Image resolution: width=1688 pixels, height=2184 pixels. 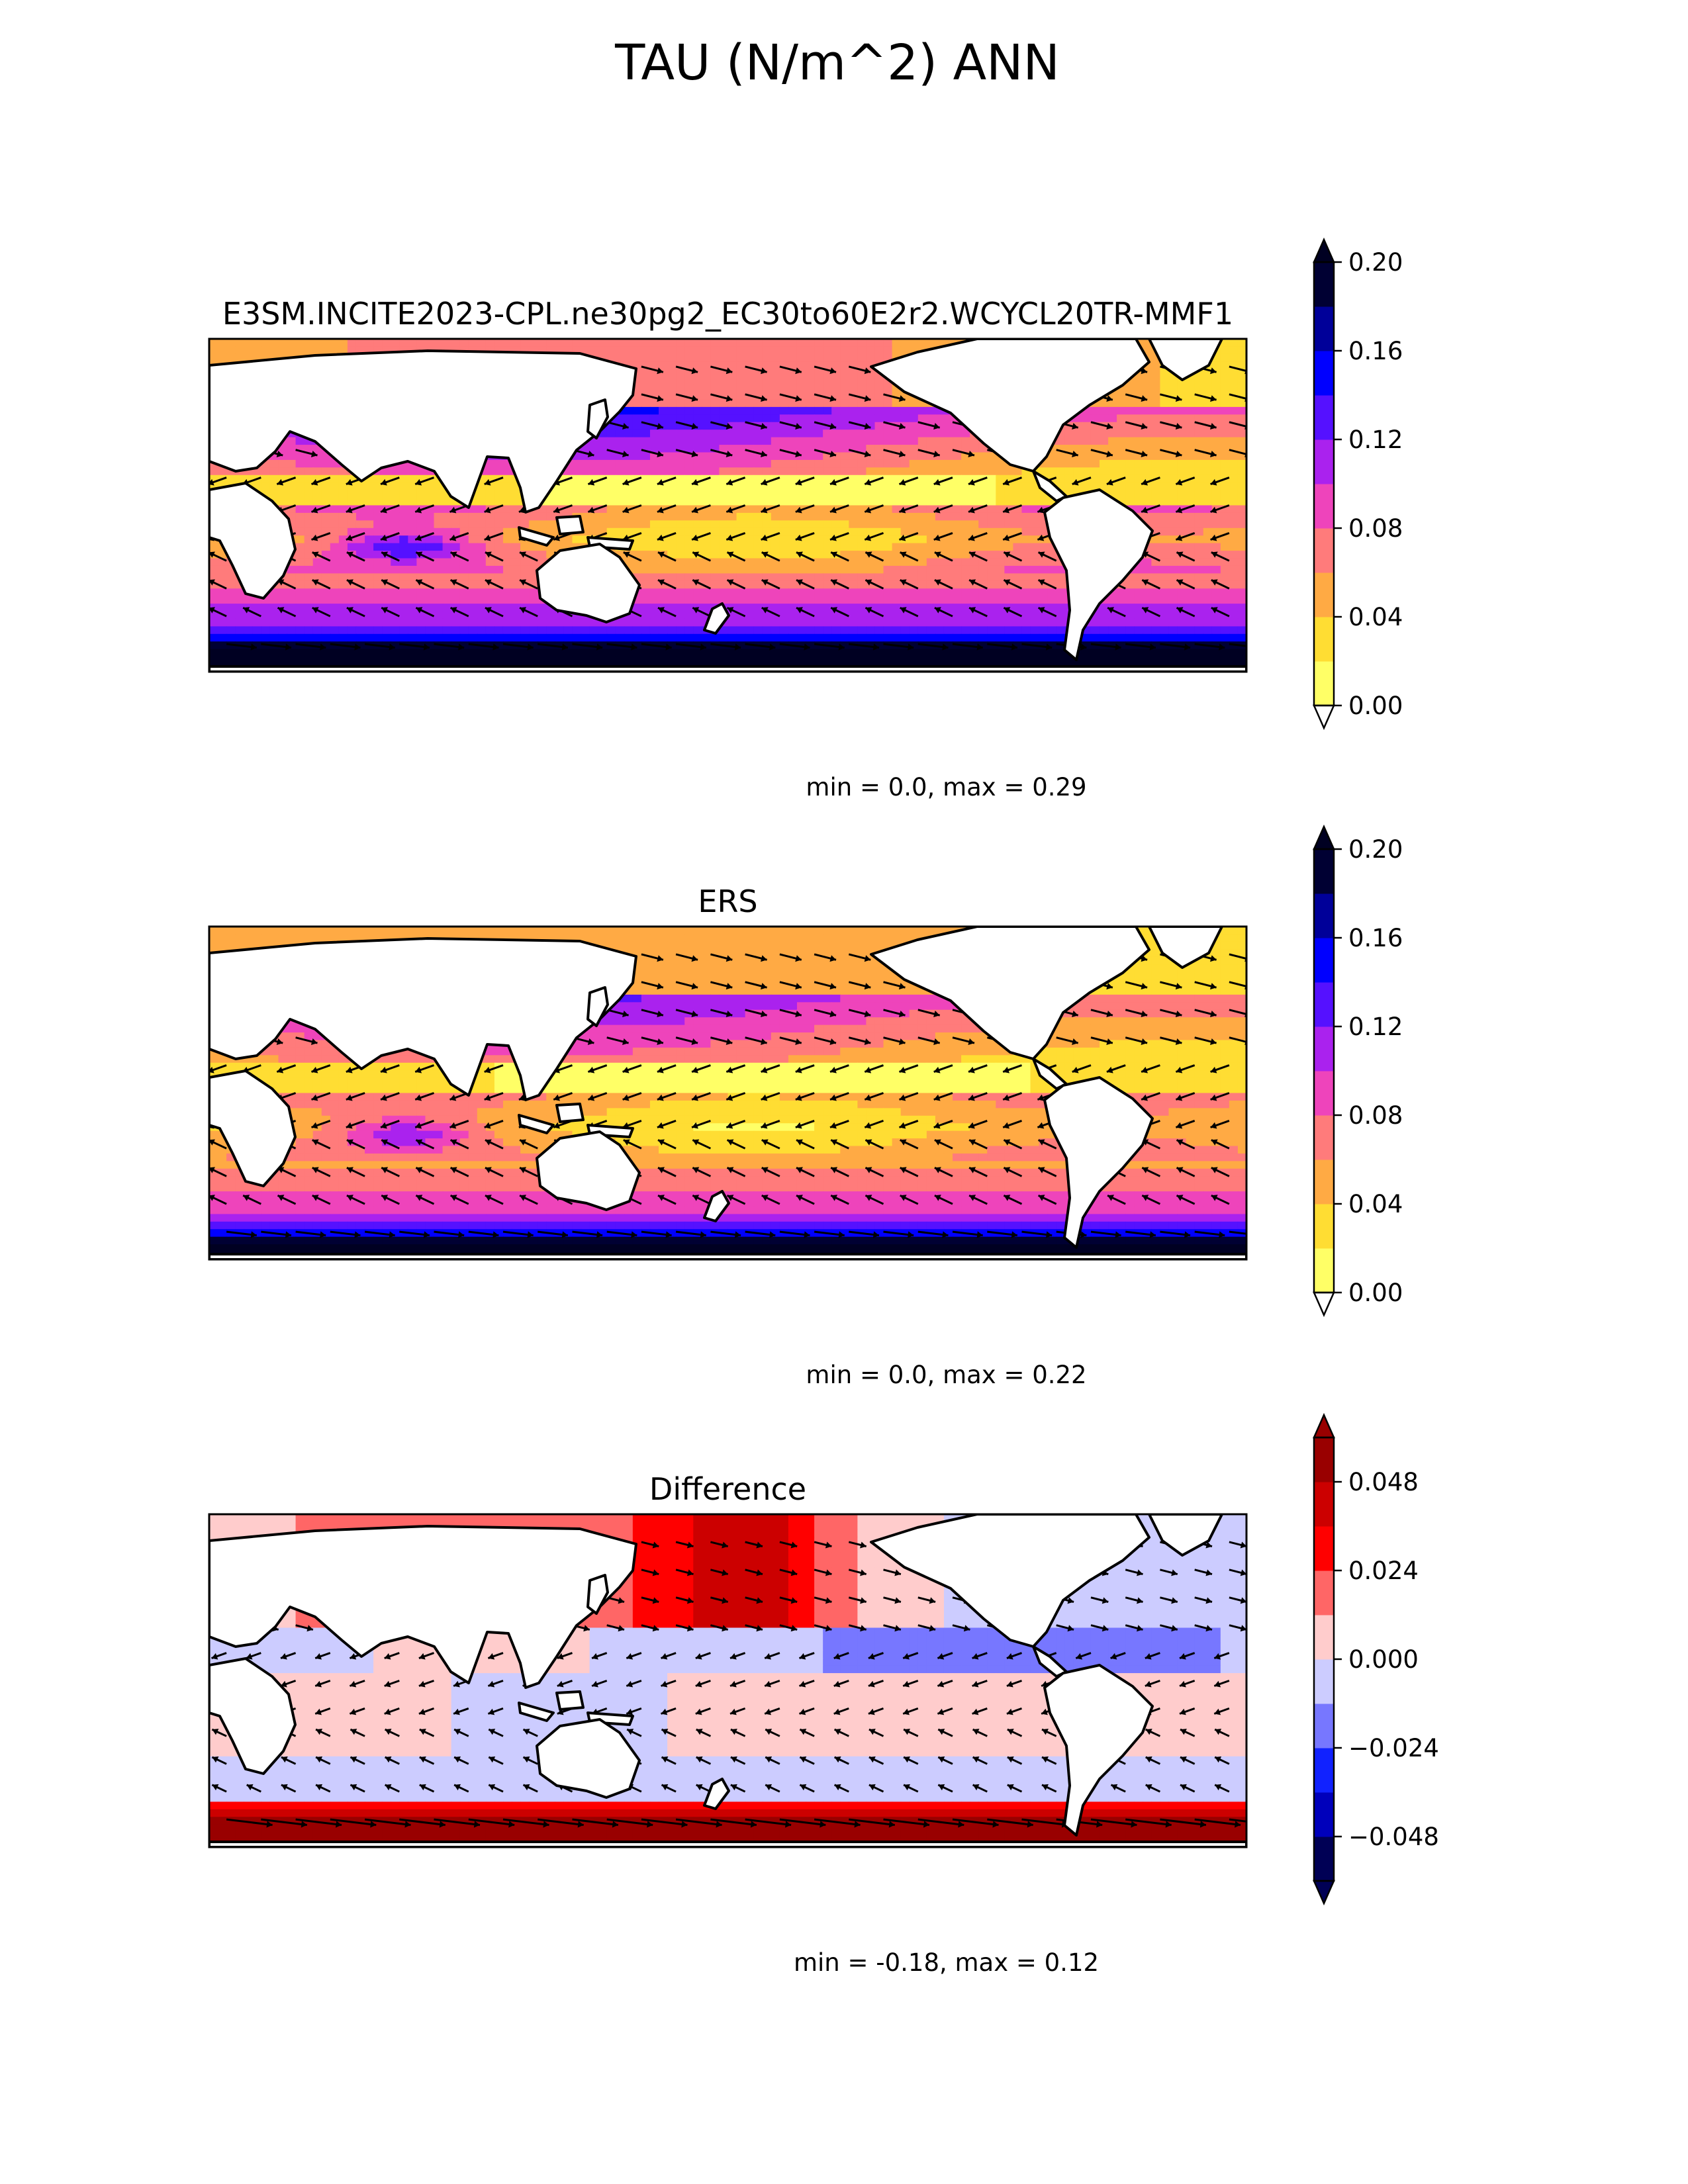 I want to click on colorbar-tick-label: −0.024, so click(x=1393, y=1748).